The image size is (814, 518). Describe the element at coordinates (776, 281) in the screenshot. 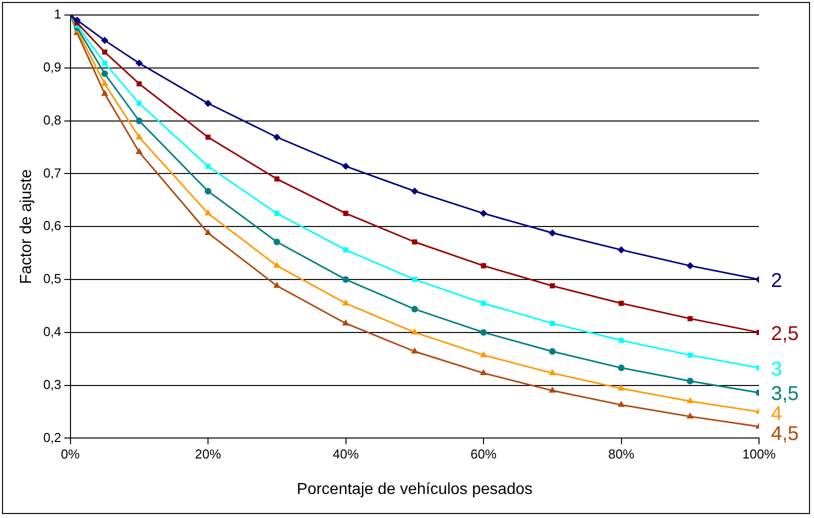

I see `series-label: 2` at that location.